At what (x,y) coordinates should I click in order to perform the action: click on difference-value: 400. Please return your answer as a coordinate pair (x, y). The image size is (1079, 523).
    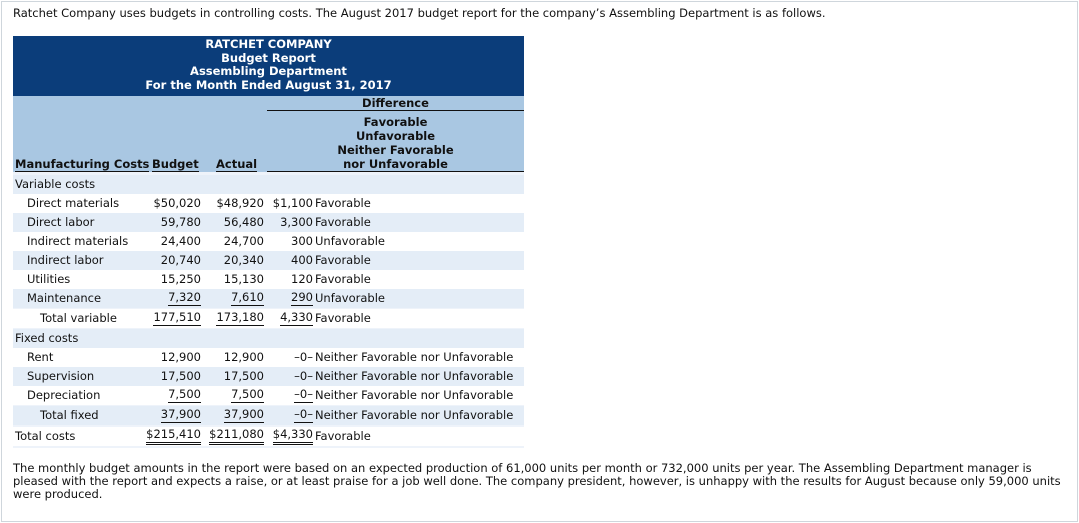
    Looking at the image, I should click on (302, 260).